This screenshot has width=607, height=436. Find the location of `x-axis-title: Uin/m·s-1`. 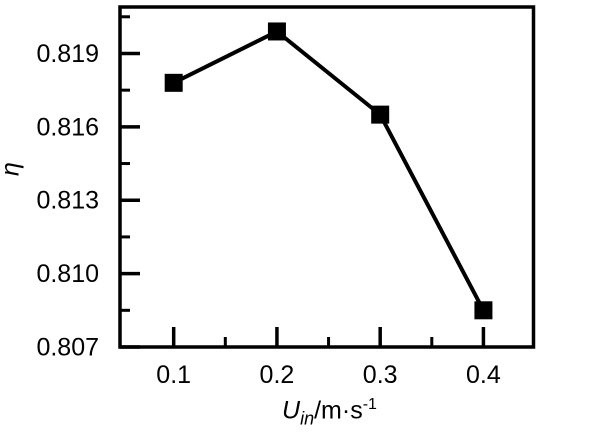

x-axis-title: Uin/m·s-1 is located at coordinates (329, 412).